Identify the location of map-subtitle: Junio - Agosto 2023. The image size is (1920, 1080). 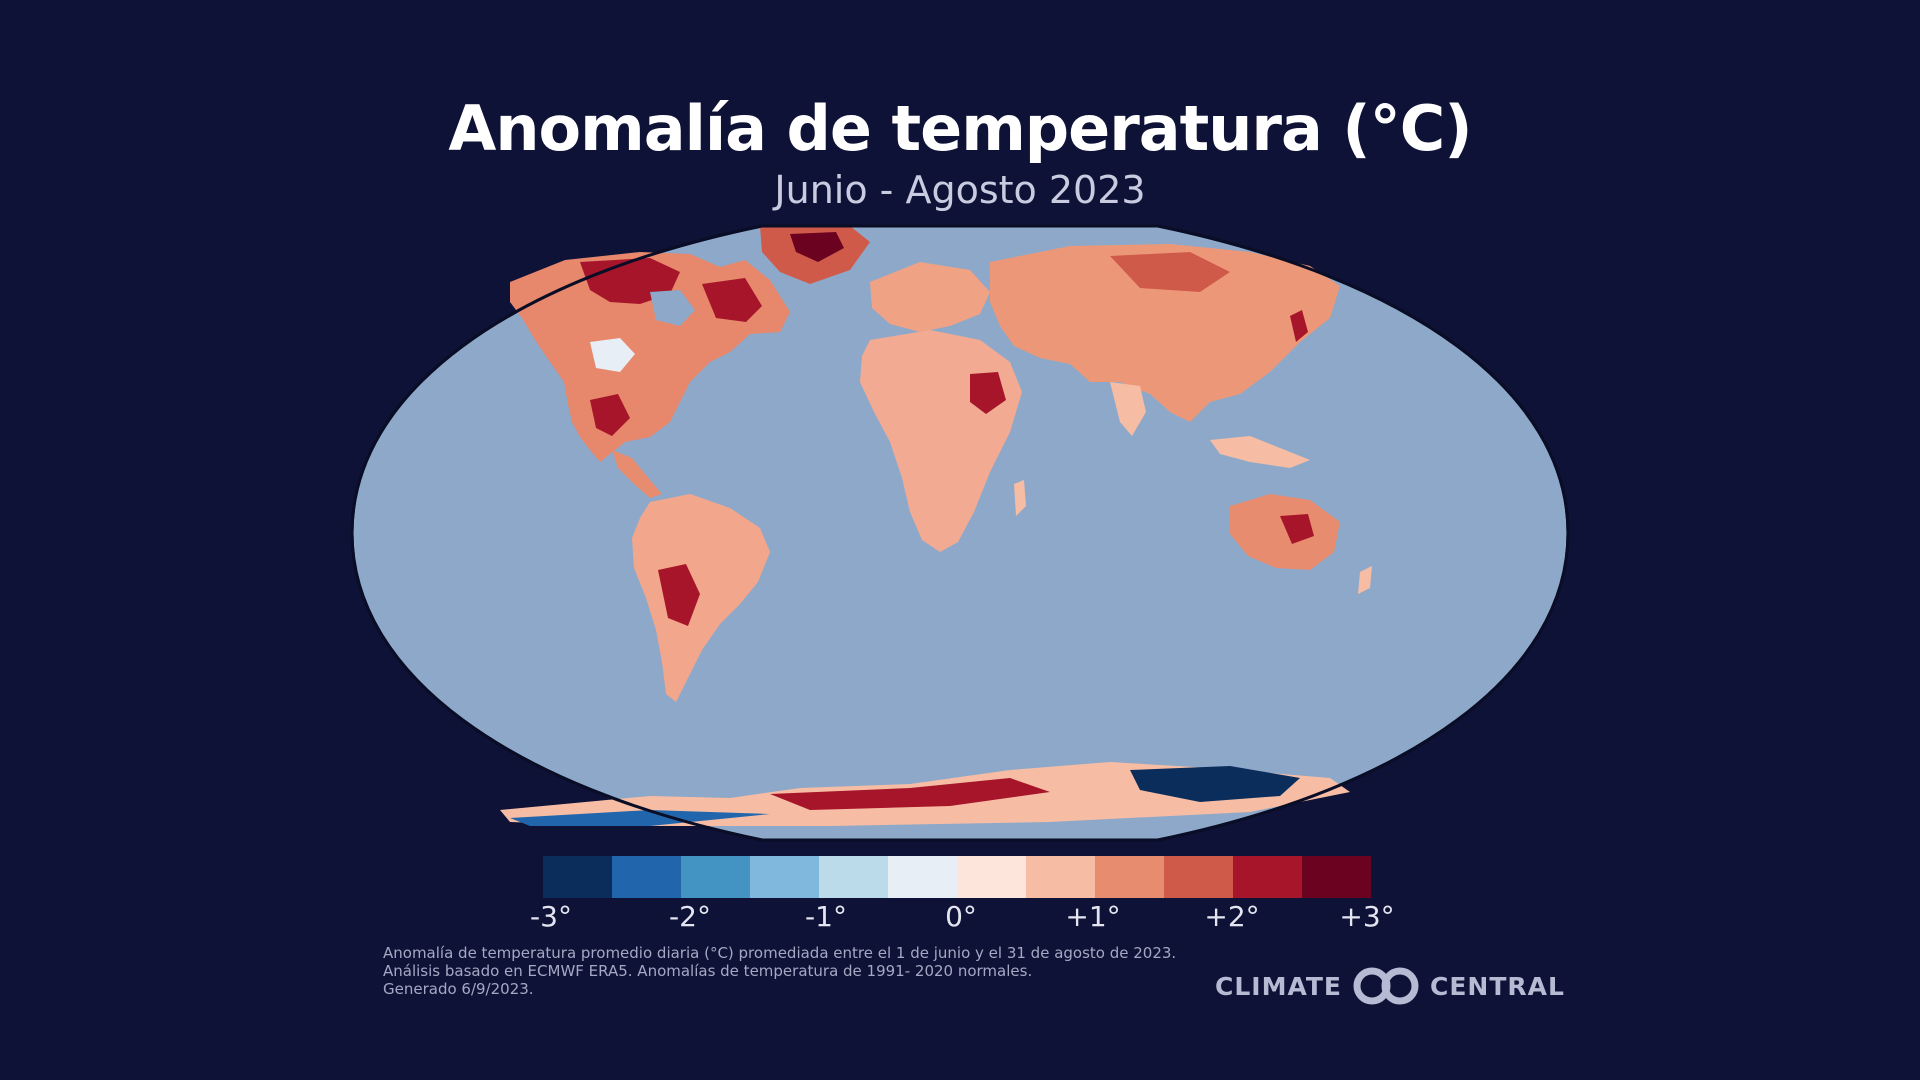
(960, 190).